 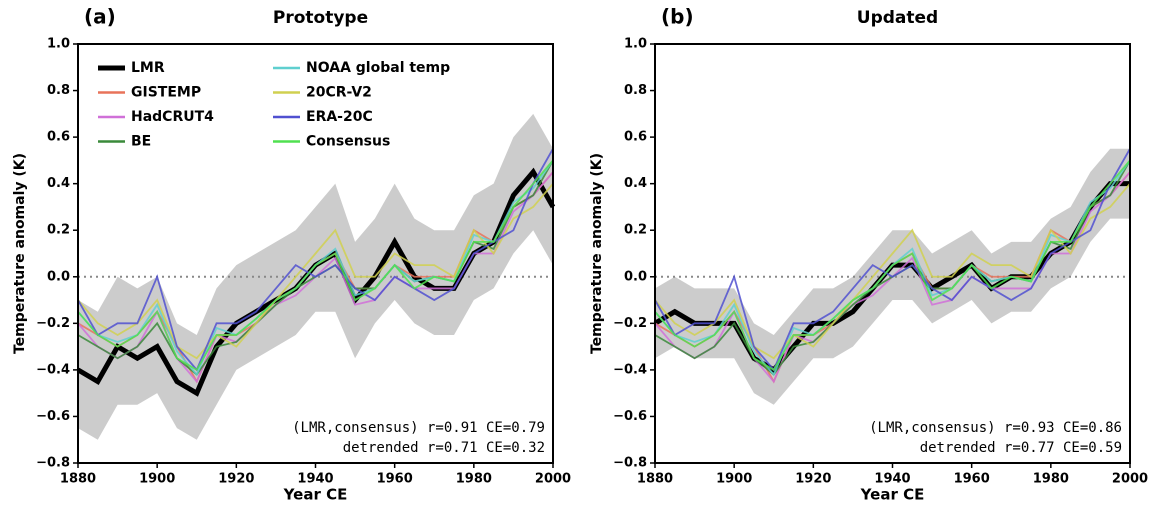 What do you see at coordinates (141, 142) in the screenshot?
I see `legend-label: BE` at bounding box center [141, 142].